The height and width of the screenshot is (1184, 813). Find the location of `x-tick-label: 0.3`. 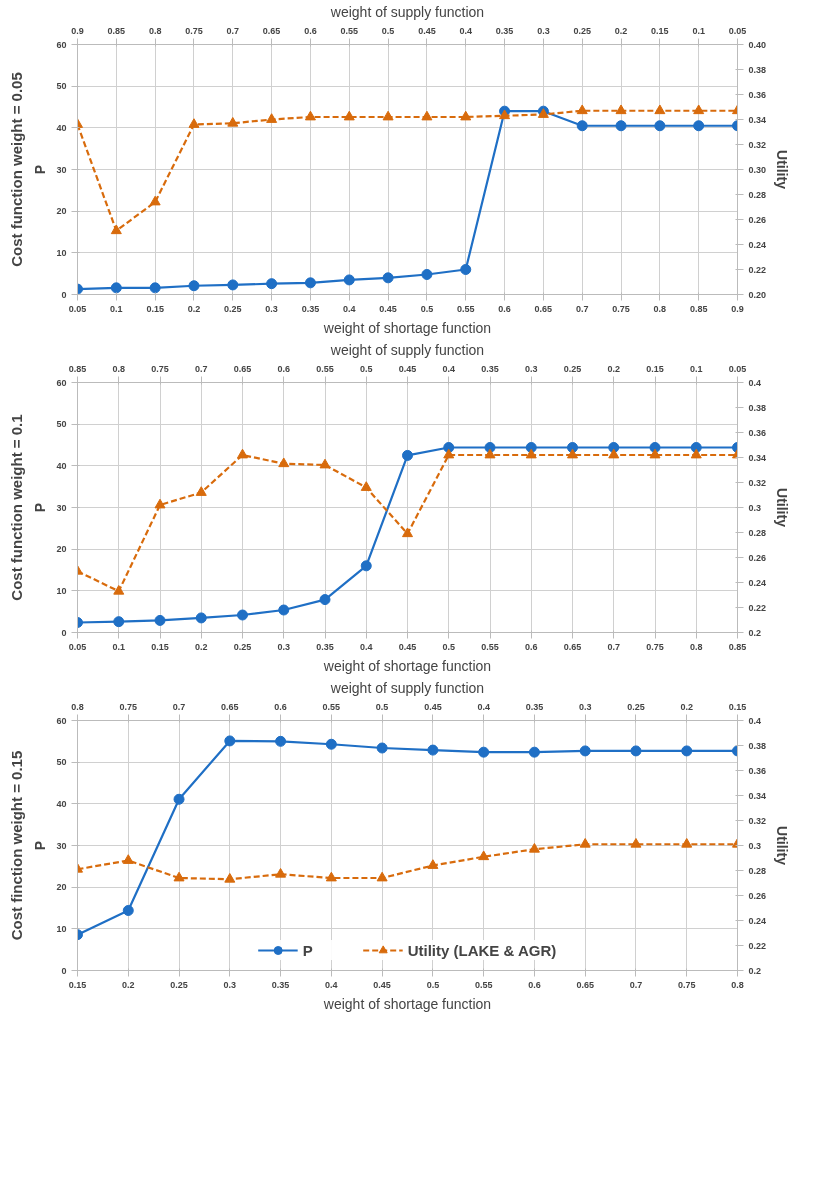

x-tick-label: 0.3 is located at coordinates (284, 646).